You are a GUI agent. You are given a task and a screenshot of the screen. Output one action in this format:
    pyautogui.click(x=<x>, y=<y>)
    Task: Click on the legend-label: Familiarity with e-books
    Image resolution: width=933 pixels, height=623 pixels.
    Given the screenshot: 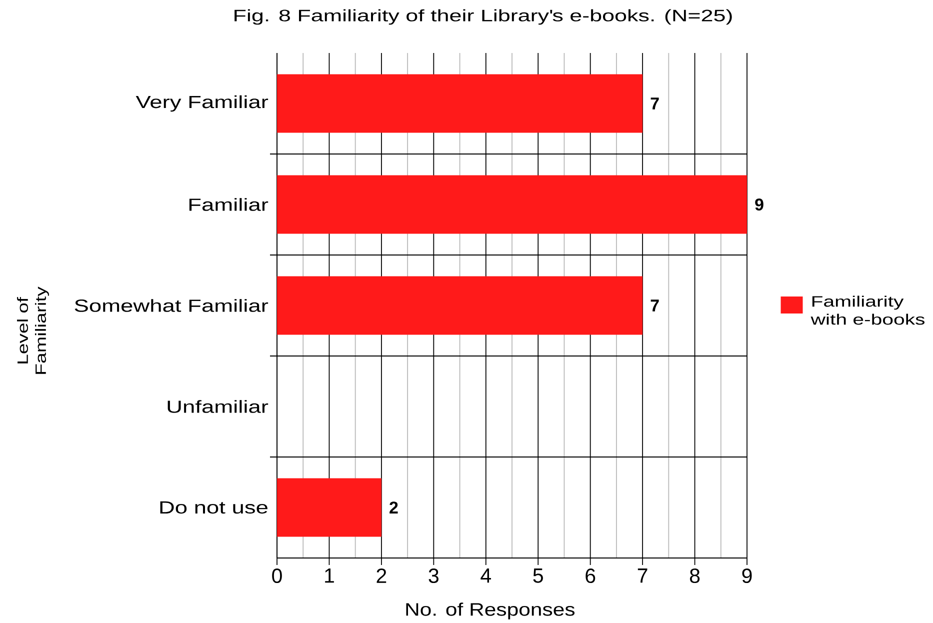 What is the action you would take?
    pyautogui.click(x=867, y=310)
    